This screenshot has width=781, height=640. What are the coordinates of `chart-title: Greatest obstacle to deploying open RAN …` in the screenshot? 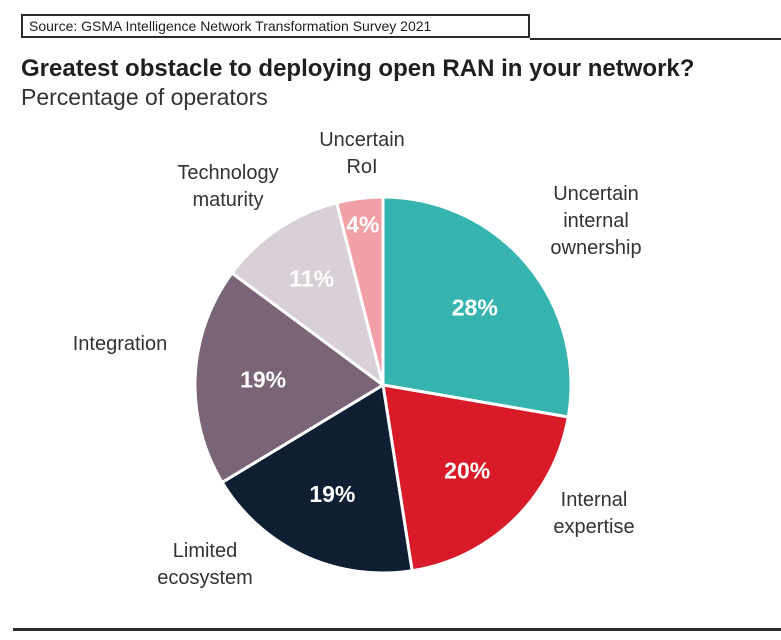 It's located at (358, 68).